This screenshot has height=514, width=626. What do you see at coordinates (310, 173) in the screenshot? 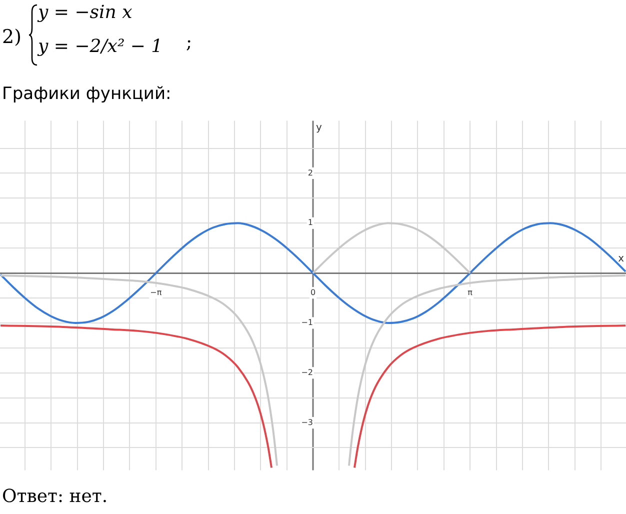
I see `y-tick-label: 2` at bounding box center [310, 173].